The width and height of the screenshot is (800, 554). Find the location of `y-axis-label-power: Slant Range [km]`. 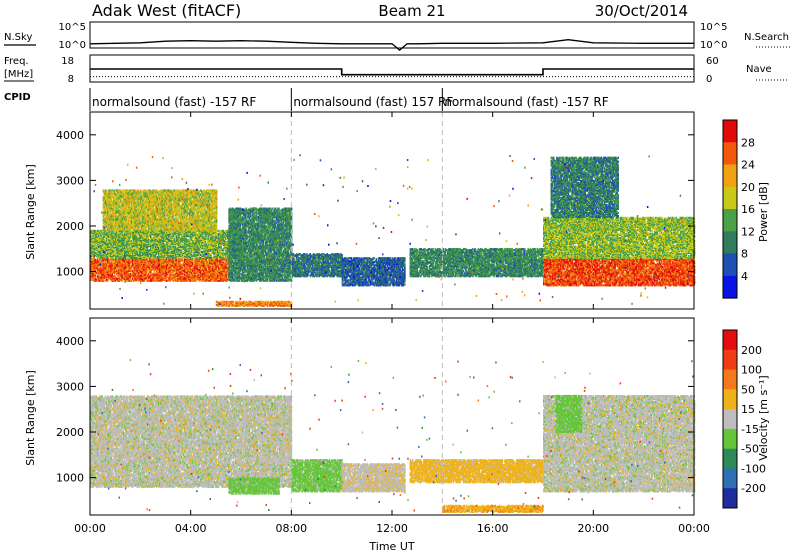

y-axis-label-power: Slant Range [km] is located at coordinates (30, 212).